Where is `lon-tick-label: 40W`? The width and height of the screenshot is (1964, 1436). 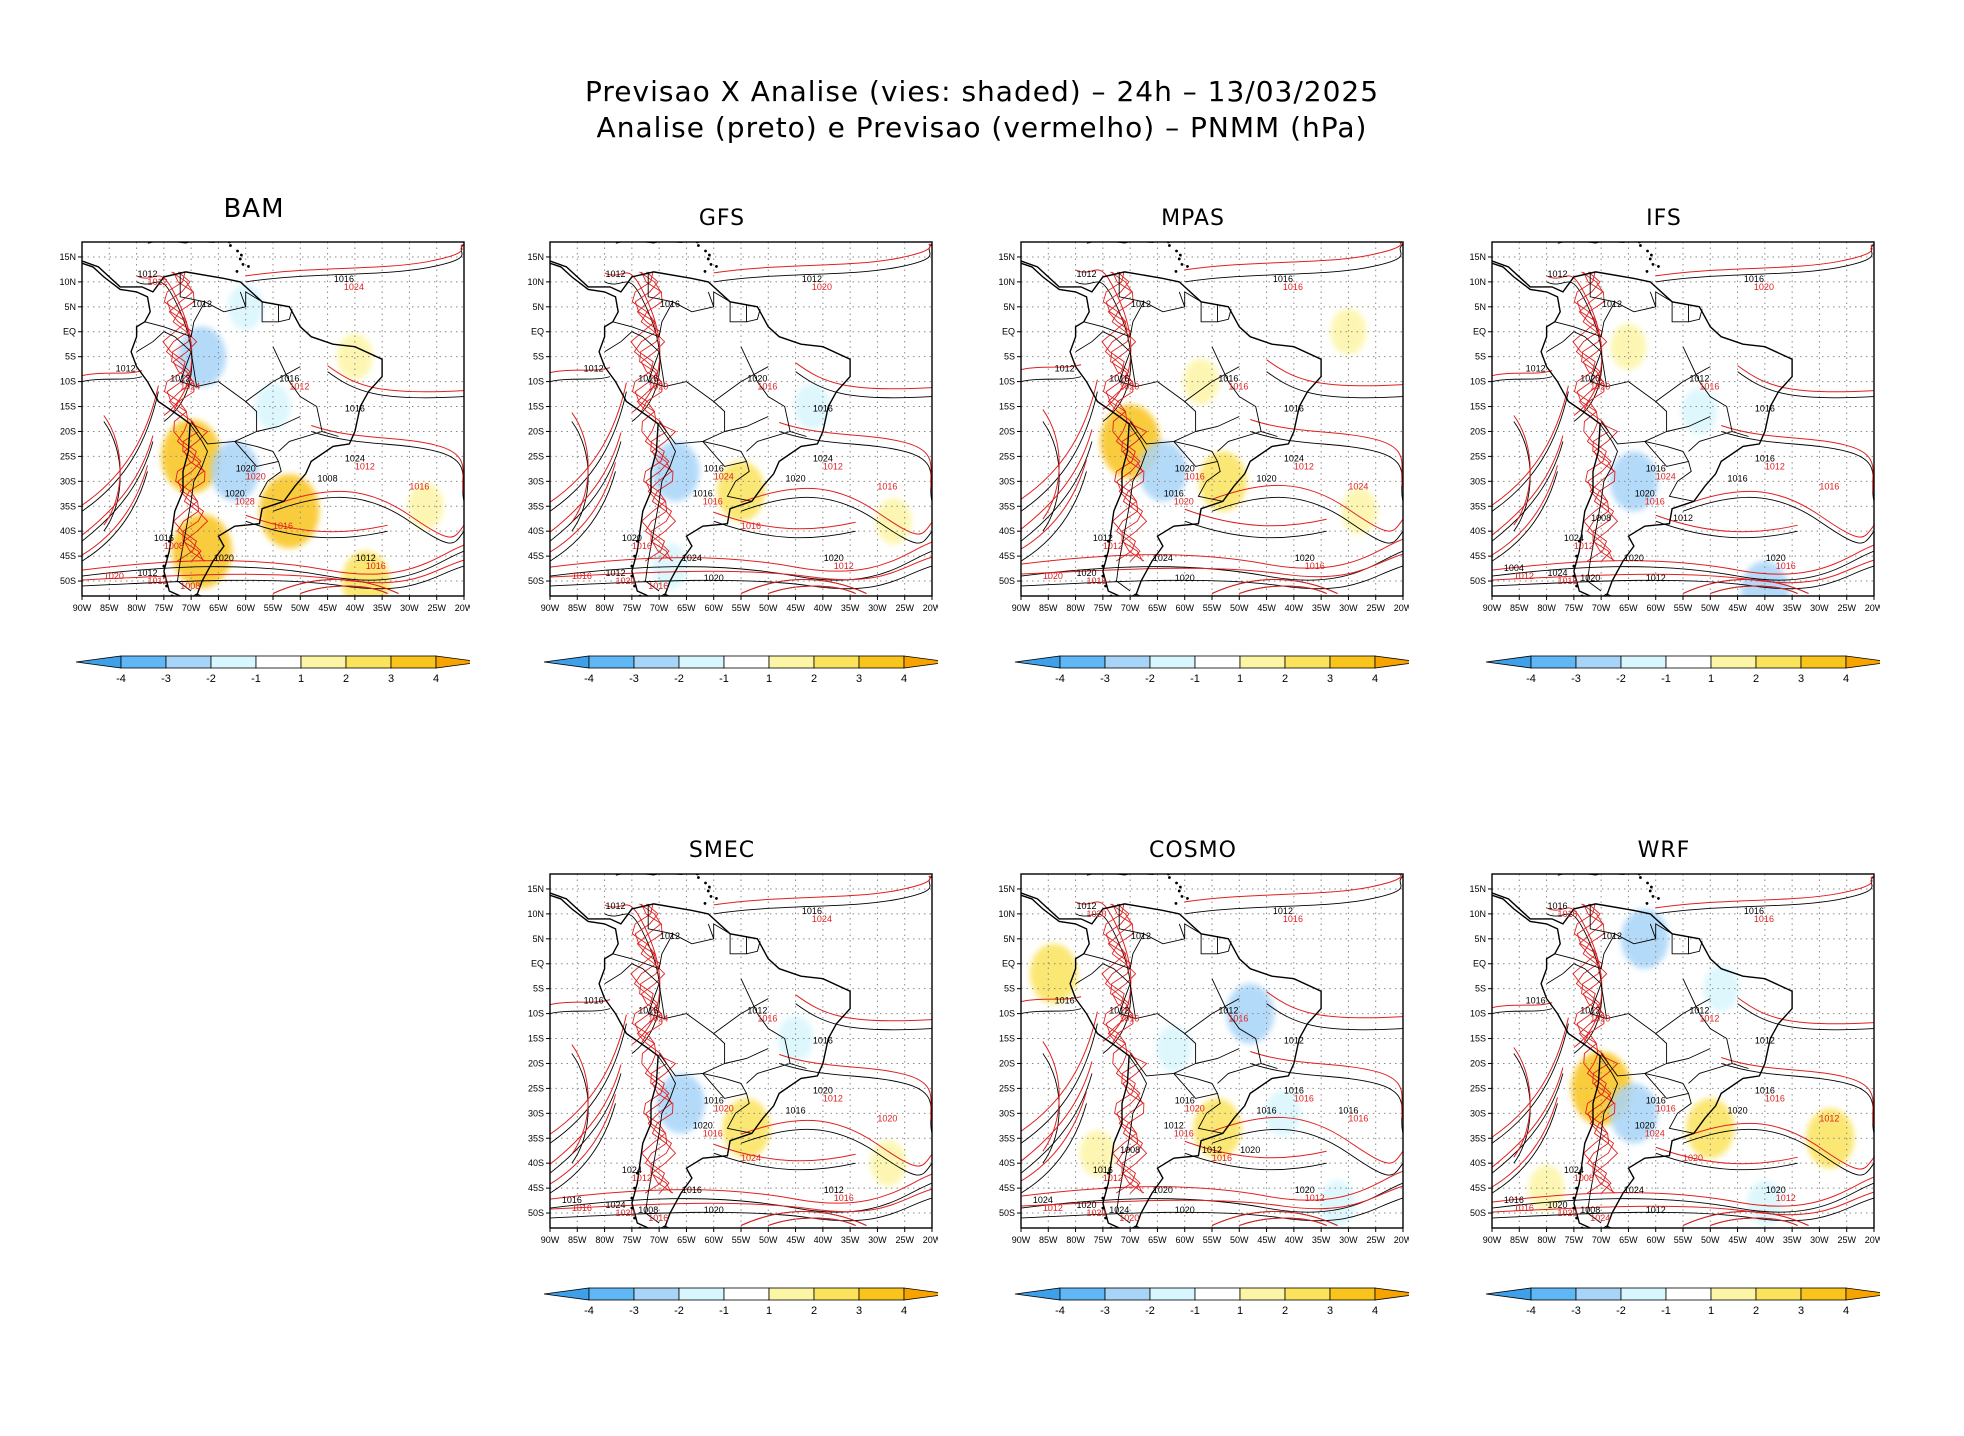 lon-tick-label: 40W is located at coordinates (1294, 608).